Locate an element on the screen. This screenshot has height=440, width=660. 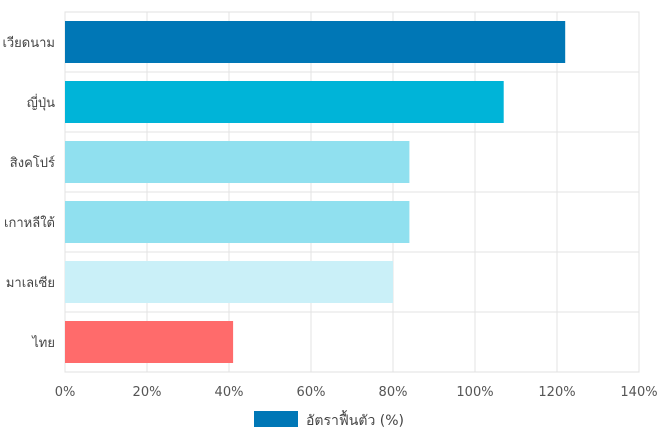
x-tick-label: 20% is located at coordinates (147, 392).